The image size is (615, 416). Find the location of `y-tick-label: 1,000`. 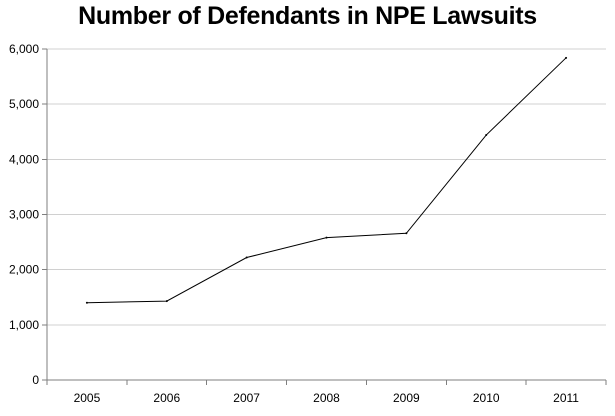

y-tick-label: 1,000 is located at coordinates (24, 325).